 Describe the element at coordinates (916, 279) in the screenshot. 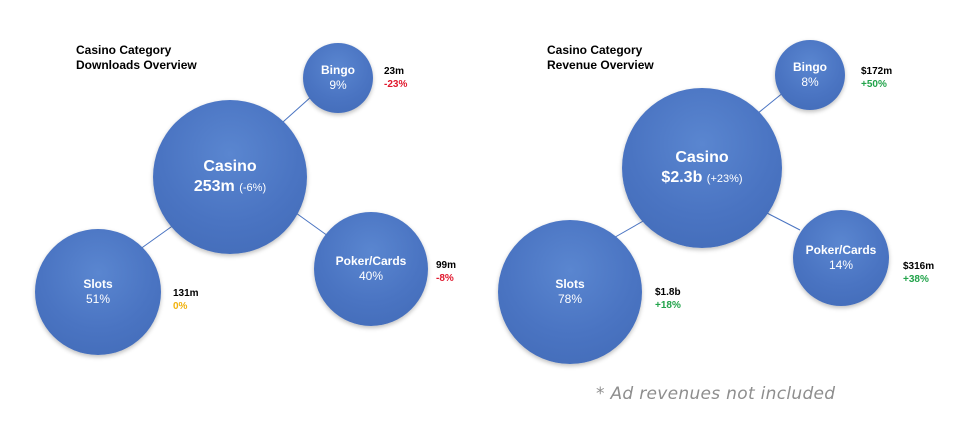

I see `poker-revenue-change: +38%` at that location.